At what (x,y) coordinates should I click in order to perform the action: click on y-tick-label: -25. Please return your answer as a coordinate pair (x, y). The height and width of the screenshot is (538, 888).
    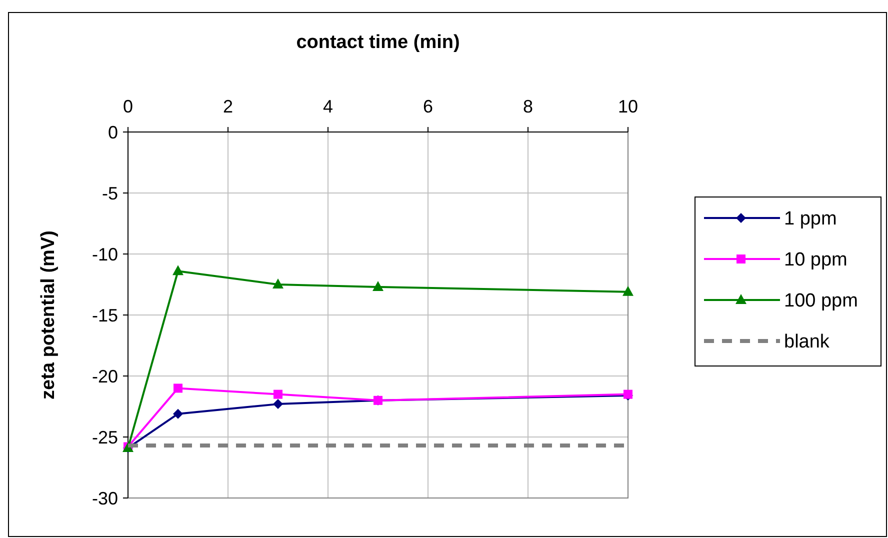
    Looking at the image, I should click on (105, 437).